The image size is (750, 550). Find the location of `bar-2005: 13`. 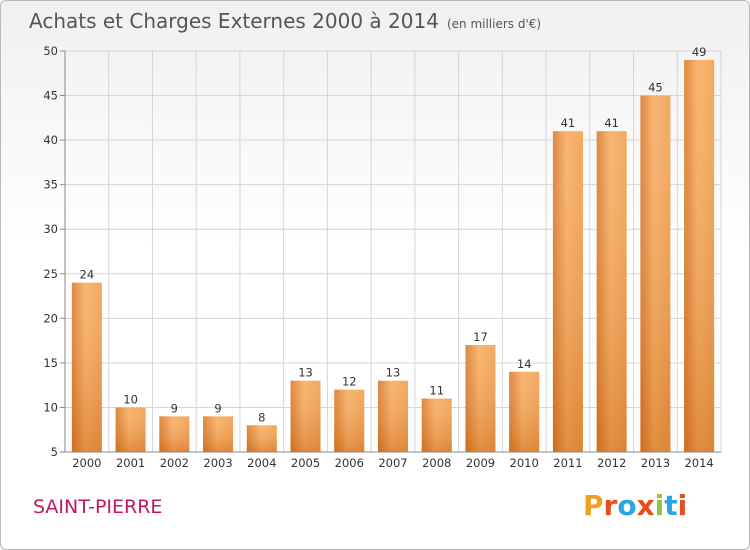

bar-2005: 13 is located at coordinates (305, 409).